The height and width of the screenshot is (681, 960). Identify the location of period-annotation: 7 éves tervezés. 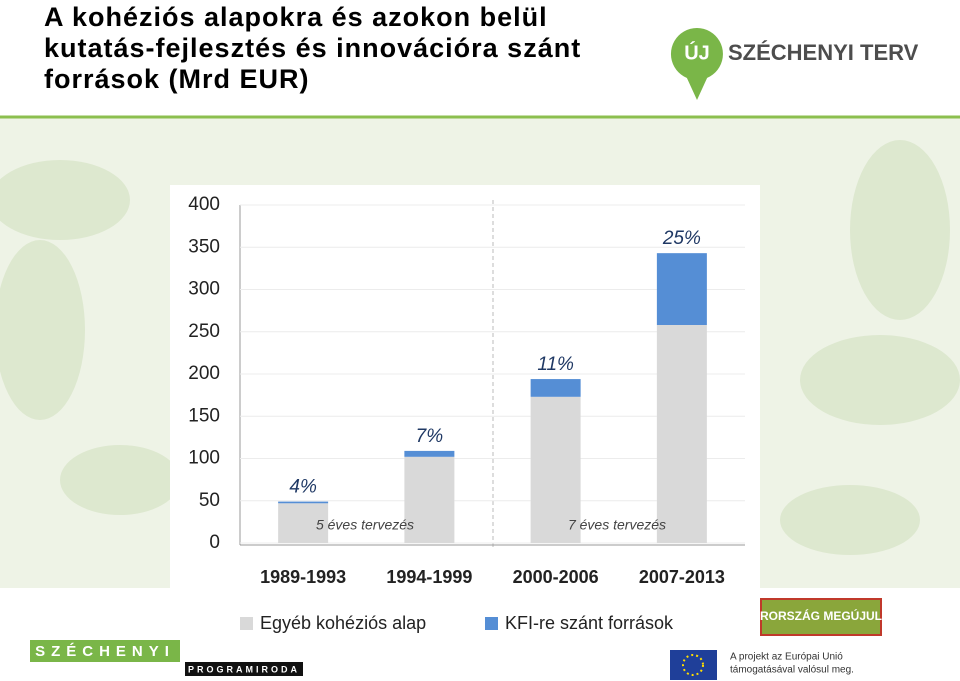
(617, 525).